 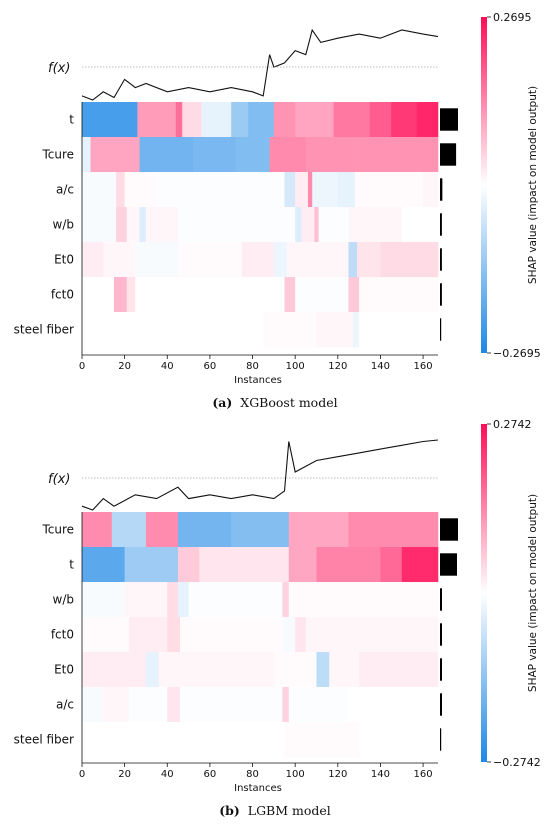 What do you see at coordinates (59, 68) in the screenshot?
I see `fx-label: f(x)` at bounding box center [59, 68].